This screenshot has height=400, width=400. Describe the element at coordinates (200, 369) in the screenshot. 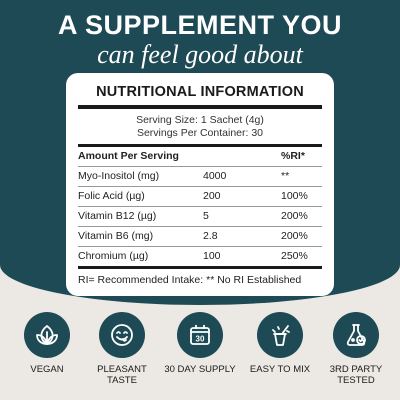

I see `badge-label: 30 DAY SUPPLY` at that location.